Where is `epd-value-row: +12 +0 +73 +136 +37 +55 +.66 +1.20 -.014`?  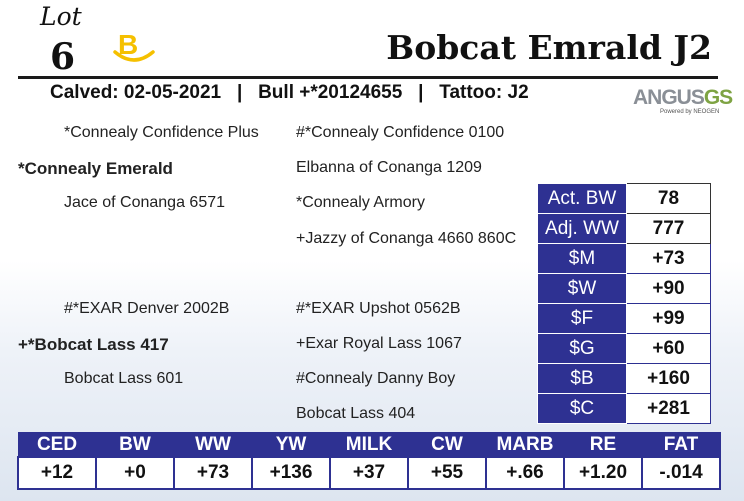
epd-value-row: +12 +0 +73 +136 +37 +55 +.66 +1.20 -.014 is located at coordinates (369, 473).